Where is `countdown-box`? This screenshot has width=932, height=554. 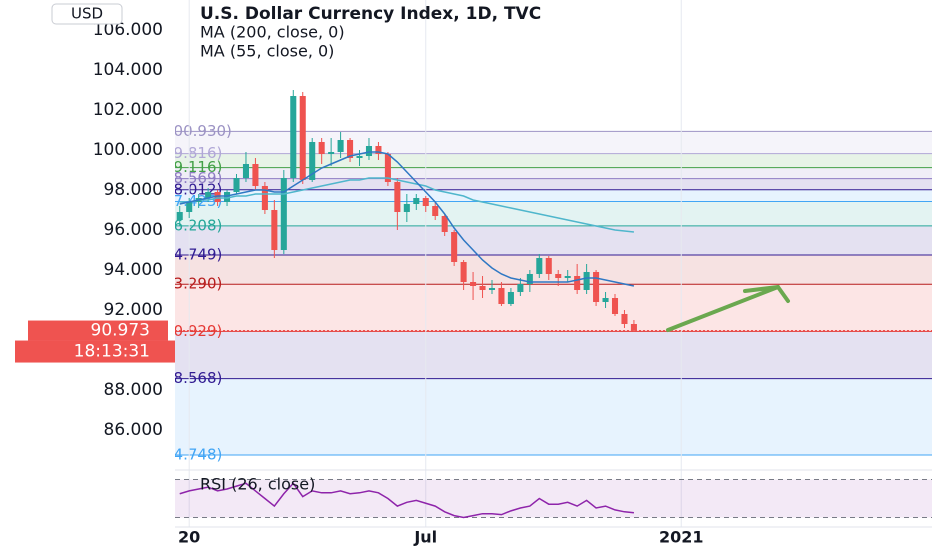
countdown-box is located at coordinates (95, 351).